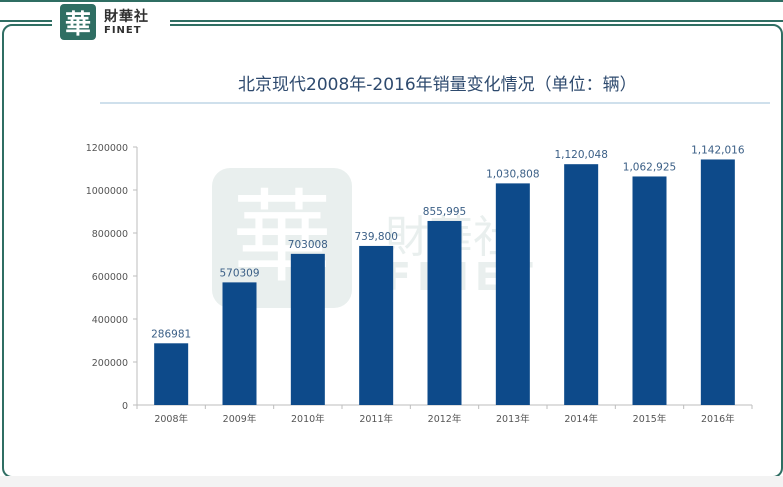 This screenshot has height=487, width=783. What do you see at coordinates (171, 419) in the screenshot?
I see `x-tick-label: 2008年` at bounding box center [171, 419].